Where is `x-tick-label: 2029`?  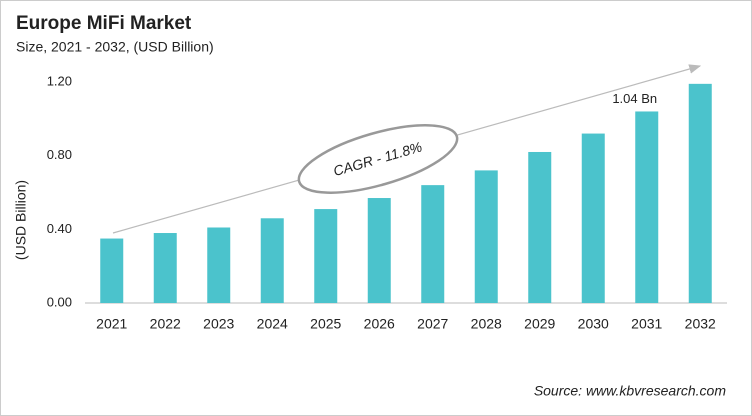
x-tick-label: 2029 is located at coordinates (539, 324).